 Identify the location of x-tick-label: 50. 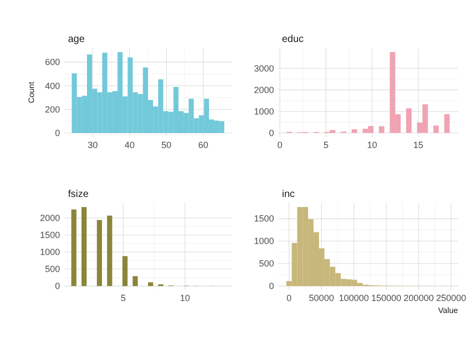
(166, 145).